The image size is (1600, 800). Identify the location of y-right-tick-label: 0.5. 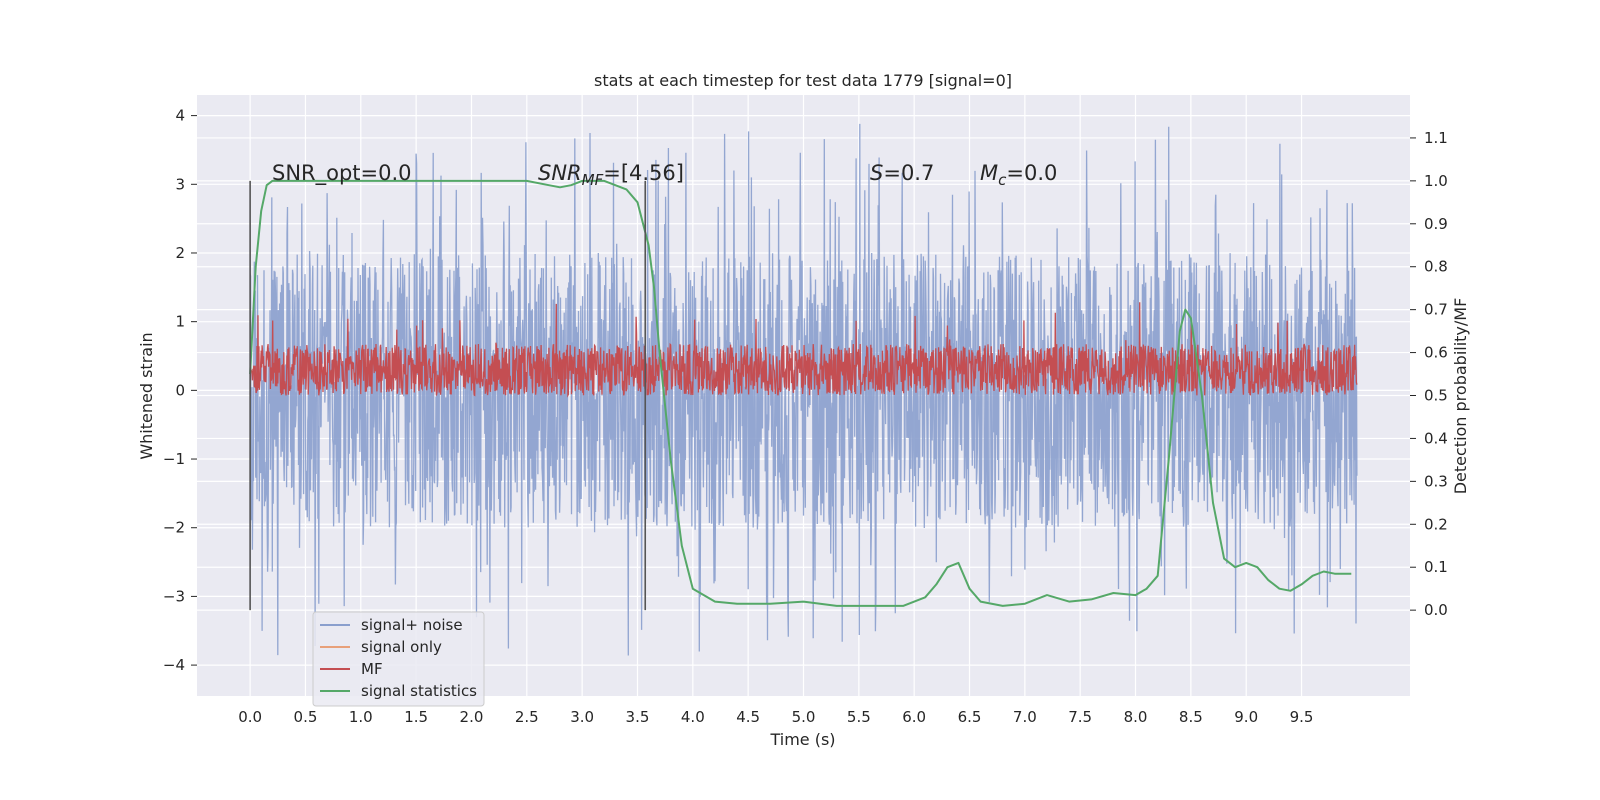
(1436, 396).